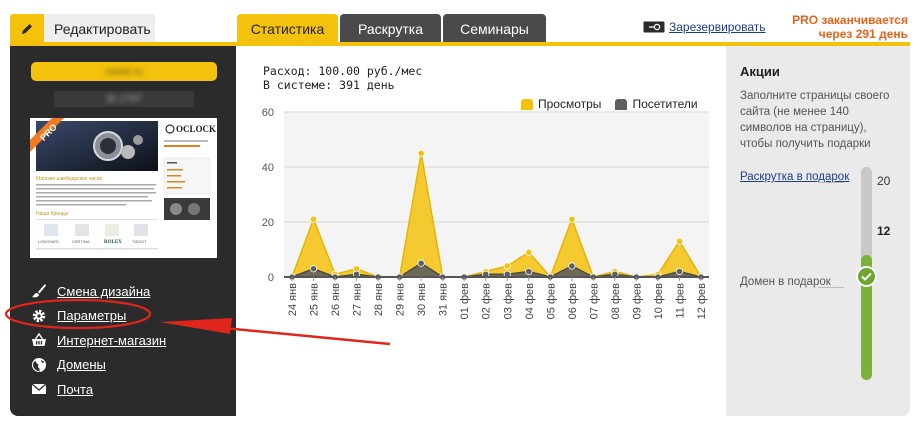  Describe the element at coordinates (621, 104) in the screenshot. I see `legend-swatch-visitors` at that location.